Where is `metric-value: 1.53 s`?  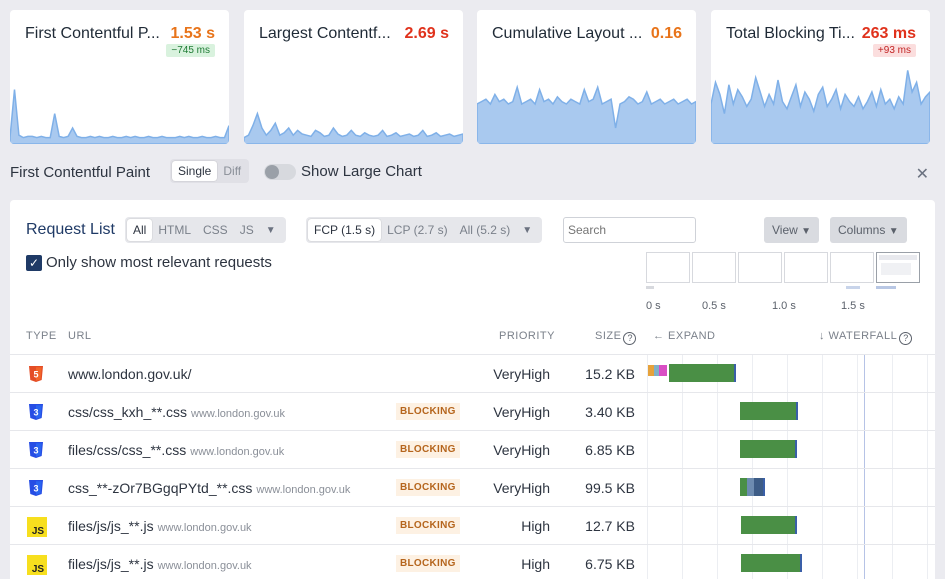 metric-value: 1.53 s is located at coordinates (192, 33).